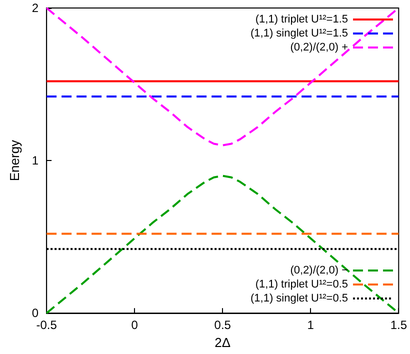 Image resolution: width=410 pixels, height=354 pixels. What do you see at coordinates (134, 325) in the screenshot?
I see `x-tick-label: 0` at bounding box center [134, 325].